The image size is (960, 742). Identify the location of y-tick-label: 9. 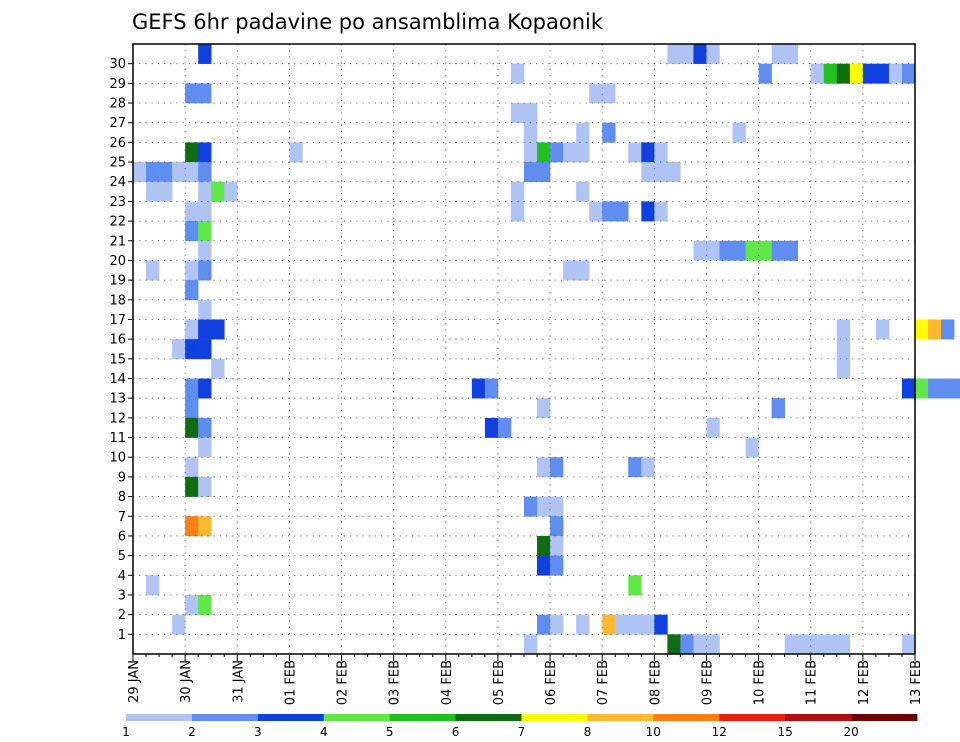
(122, 477).